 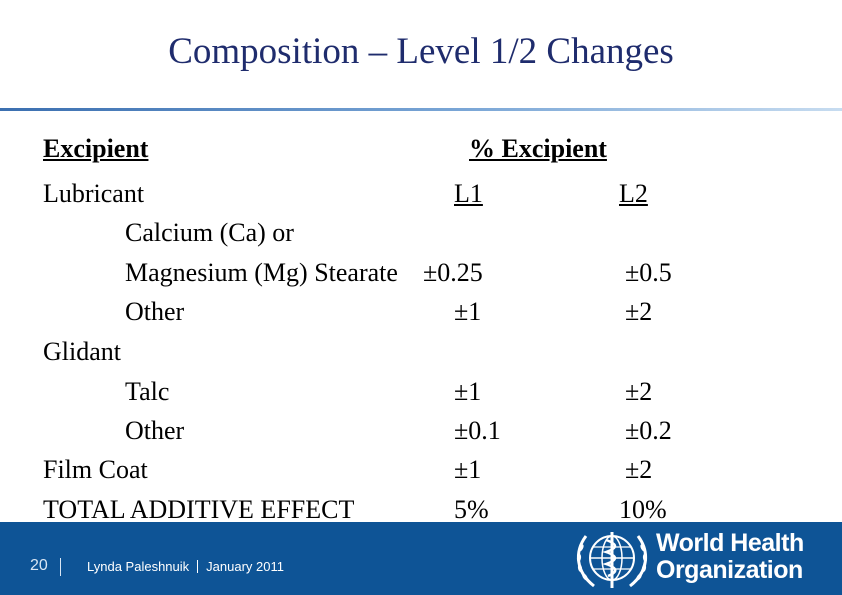 I want to click on header-percent-excipient: % Excipient, so click(x=538, y=148).